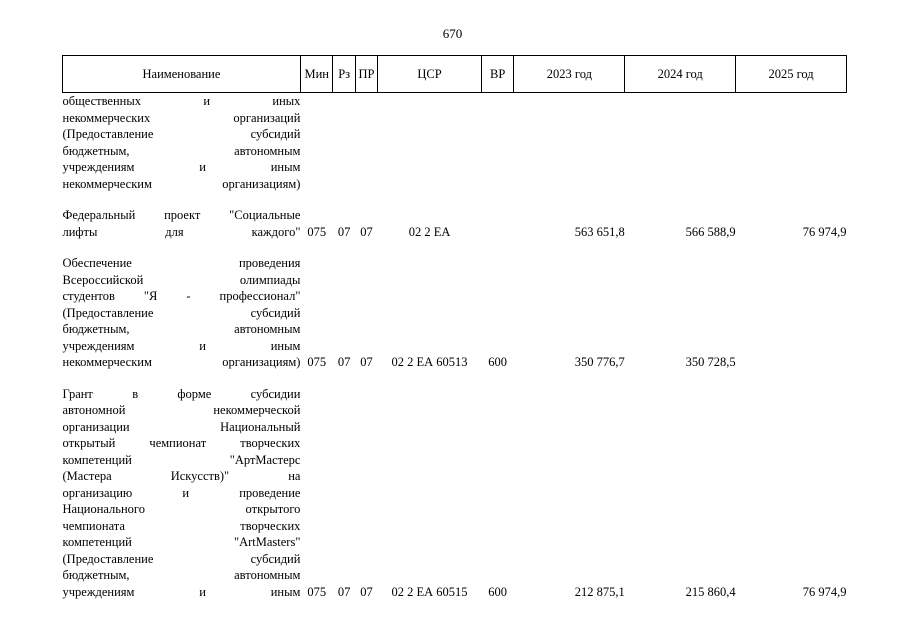 Image resolution: width=905 pixels, height=640 pixels. I want to click on col-header-min: Мин, so click(316, 74).